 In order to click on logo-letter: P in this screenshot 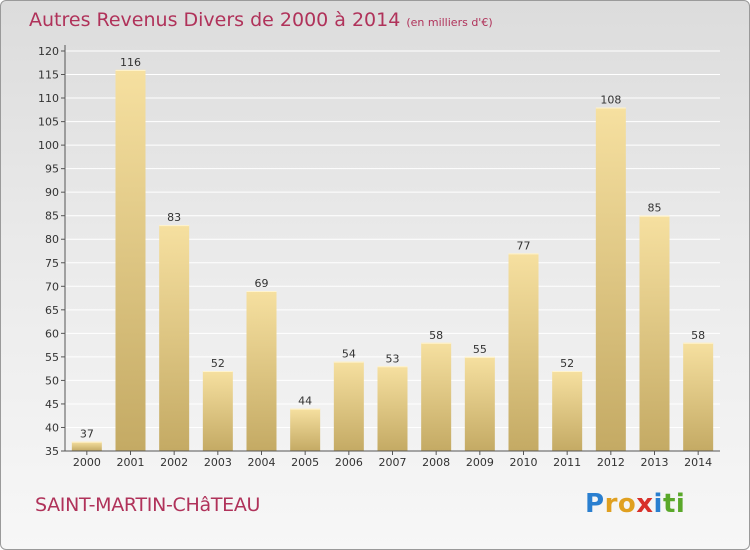, I will do `click(595, 504)`.